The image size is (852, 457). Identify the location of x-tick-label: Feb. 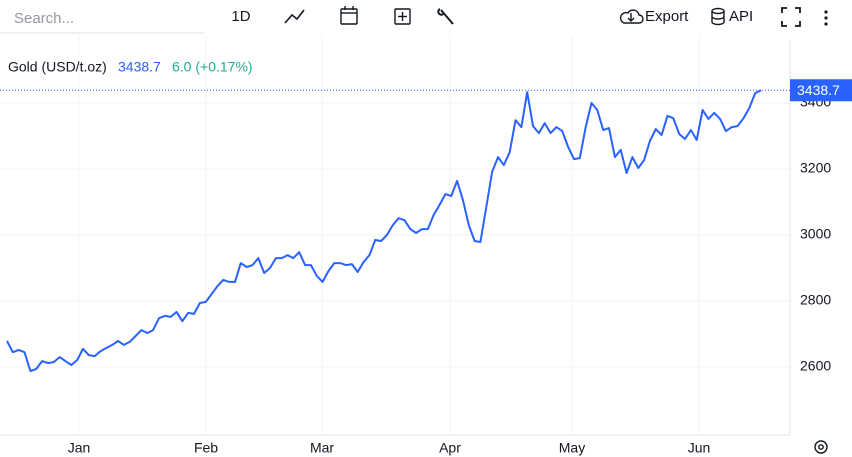
(206, 448).